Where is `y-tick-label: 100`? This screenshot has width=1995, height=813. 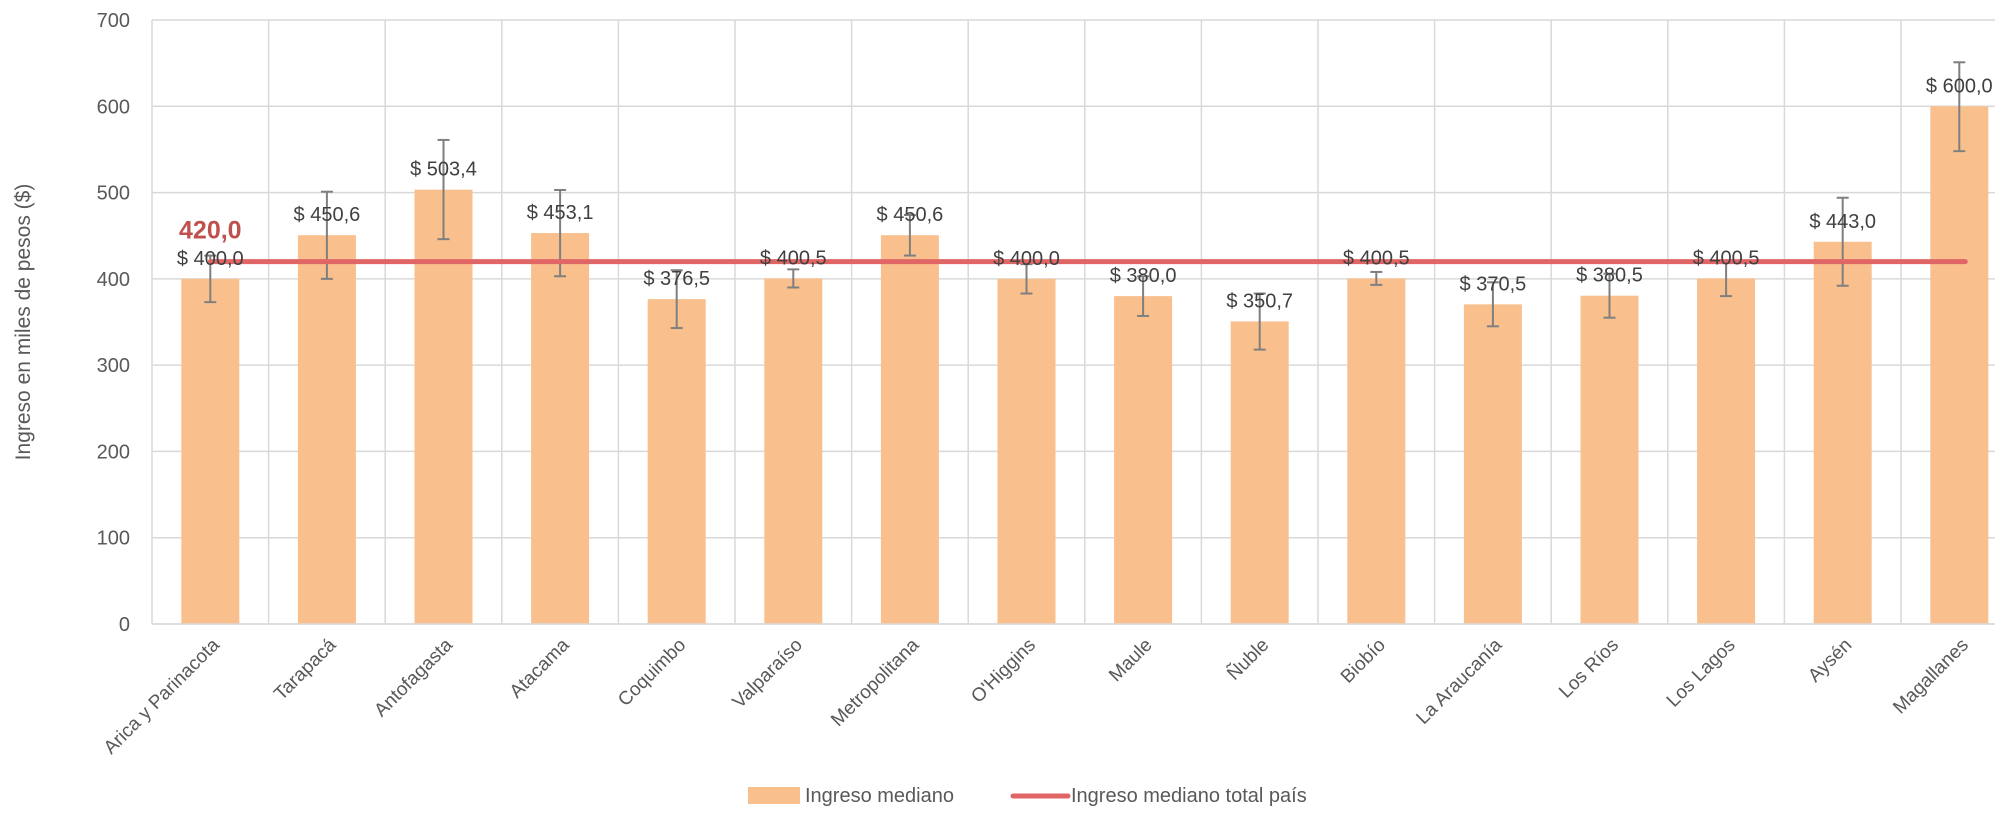 y-tick-label: 100 is located at coordinates (113, 539).